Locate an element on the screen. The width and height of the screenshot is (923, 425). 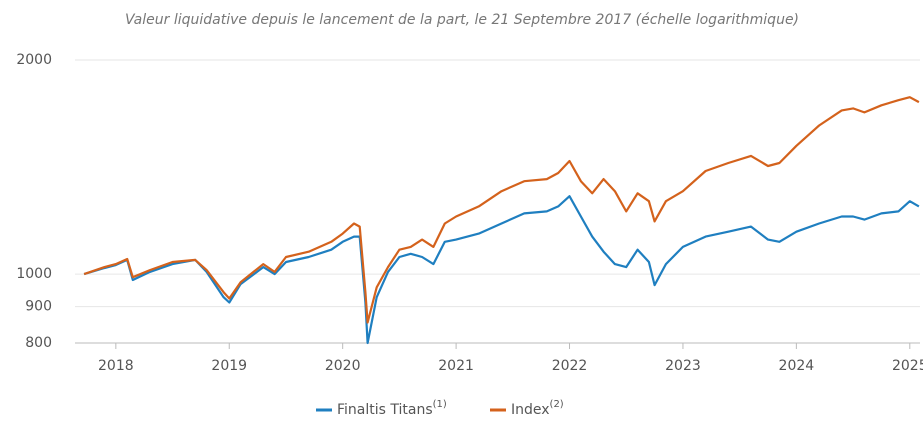
legend-label: Finaltis Titans(1) is located at coordinates (392, 408).